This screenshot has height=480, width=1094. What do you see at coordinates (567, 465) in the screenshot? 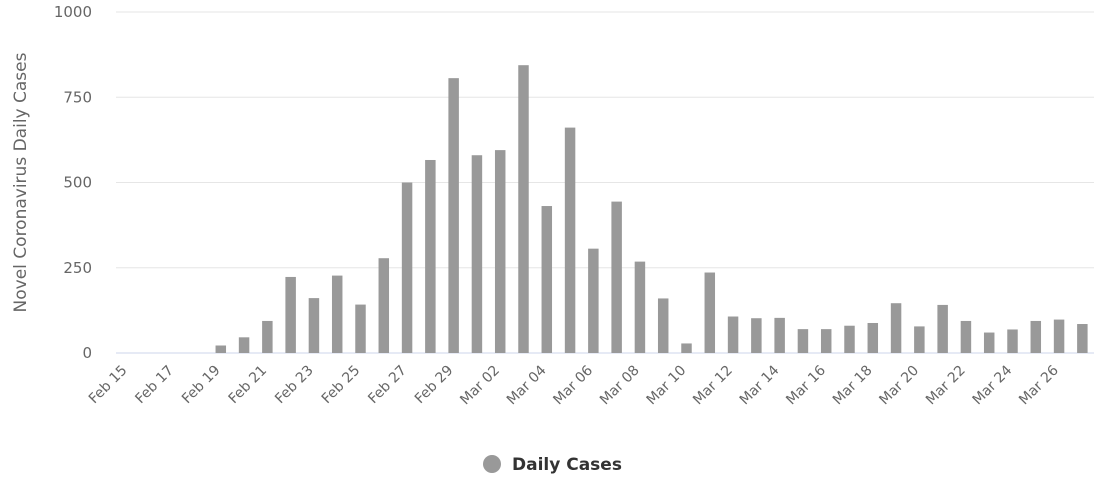
I see `legend-label: Daily Cases` at bounding box center [567, 465].